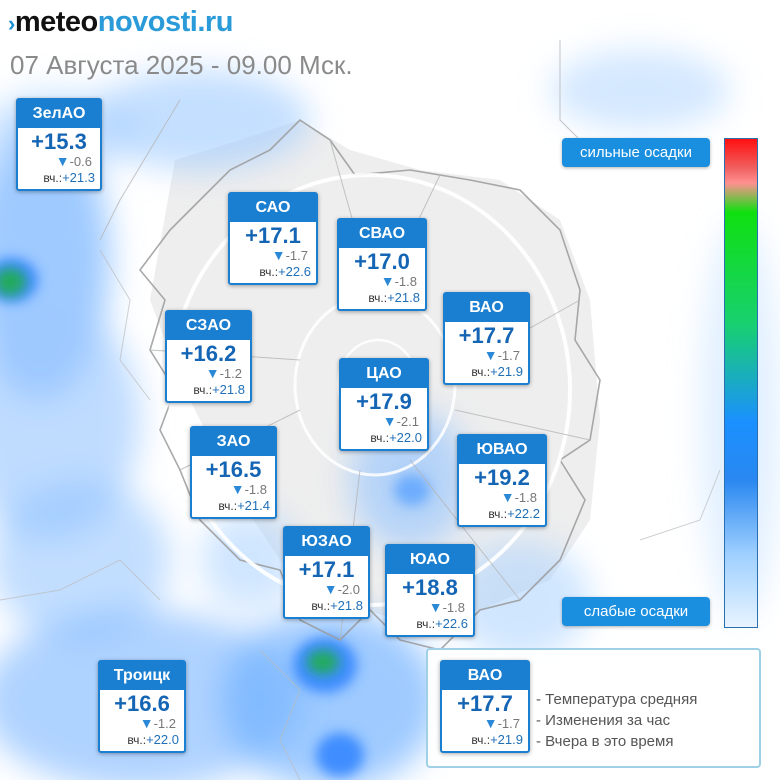 Image resolution: width=780 pixels, height=780 pixels. What do you see at coordinates (59, 114) in the screenshot?
I see `district-name: ЗелАО` at bounding box center [59, 114].